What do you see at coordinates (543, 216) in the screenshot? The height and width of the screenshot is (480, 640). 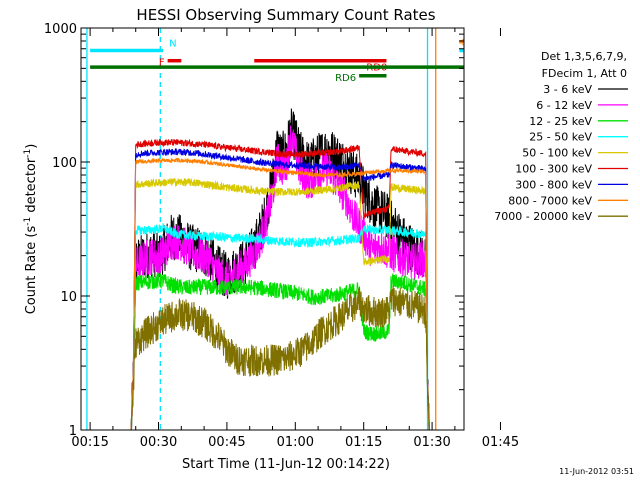 I see `legend-label-7000-20000-kev: 7000 - 20000 keV` at bounding box center [543, 216].